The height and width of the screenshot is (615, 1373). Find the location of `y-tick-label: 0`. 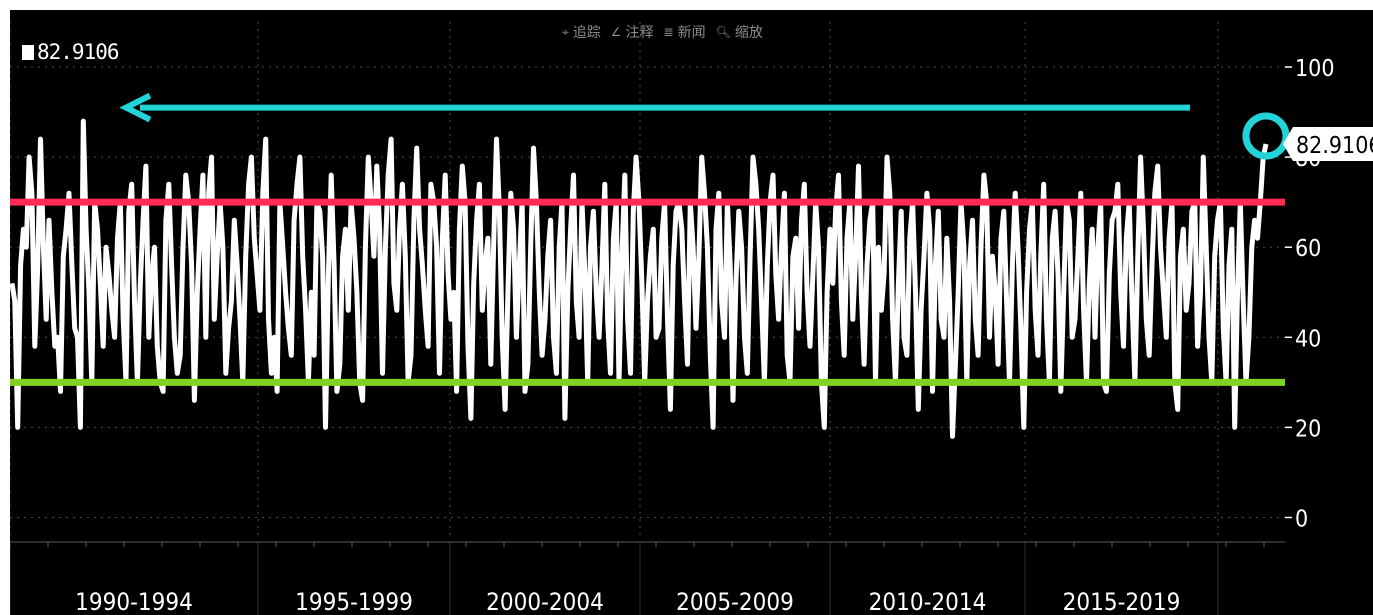

y-tick-label: 0 is located at coordinates (1301, 519).